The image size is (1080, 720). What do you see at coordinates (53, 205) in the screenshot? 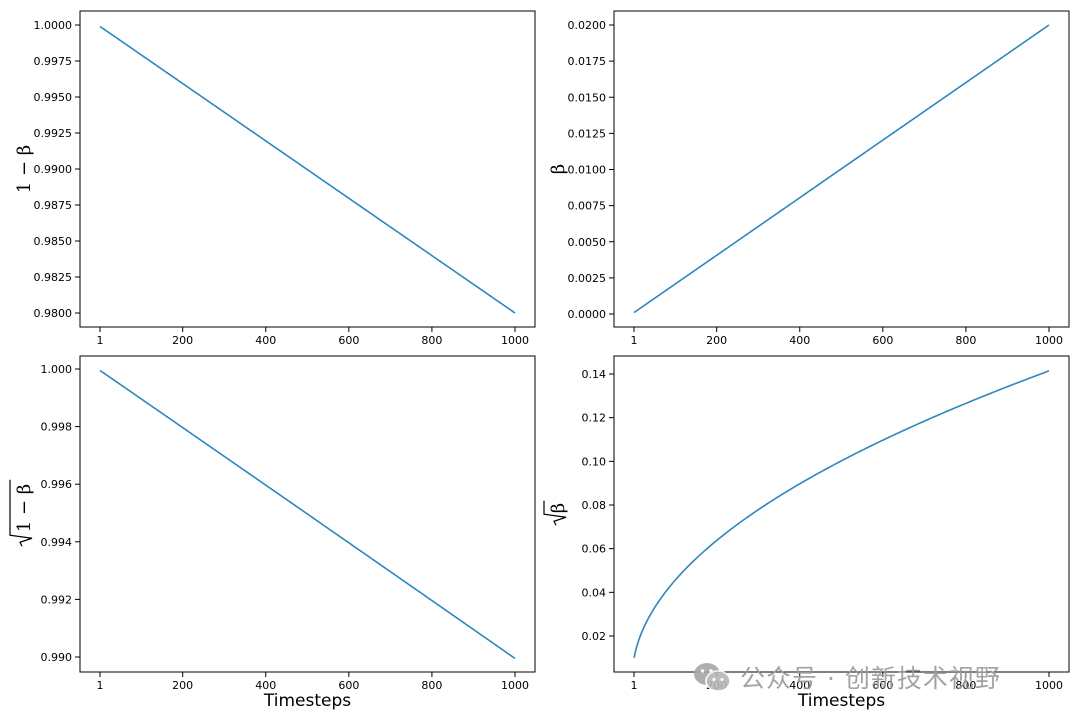
I see `y-tick-label: 0.9875` at bounding box center [53, 205].